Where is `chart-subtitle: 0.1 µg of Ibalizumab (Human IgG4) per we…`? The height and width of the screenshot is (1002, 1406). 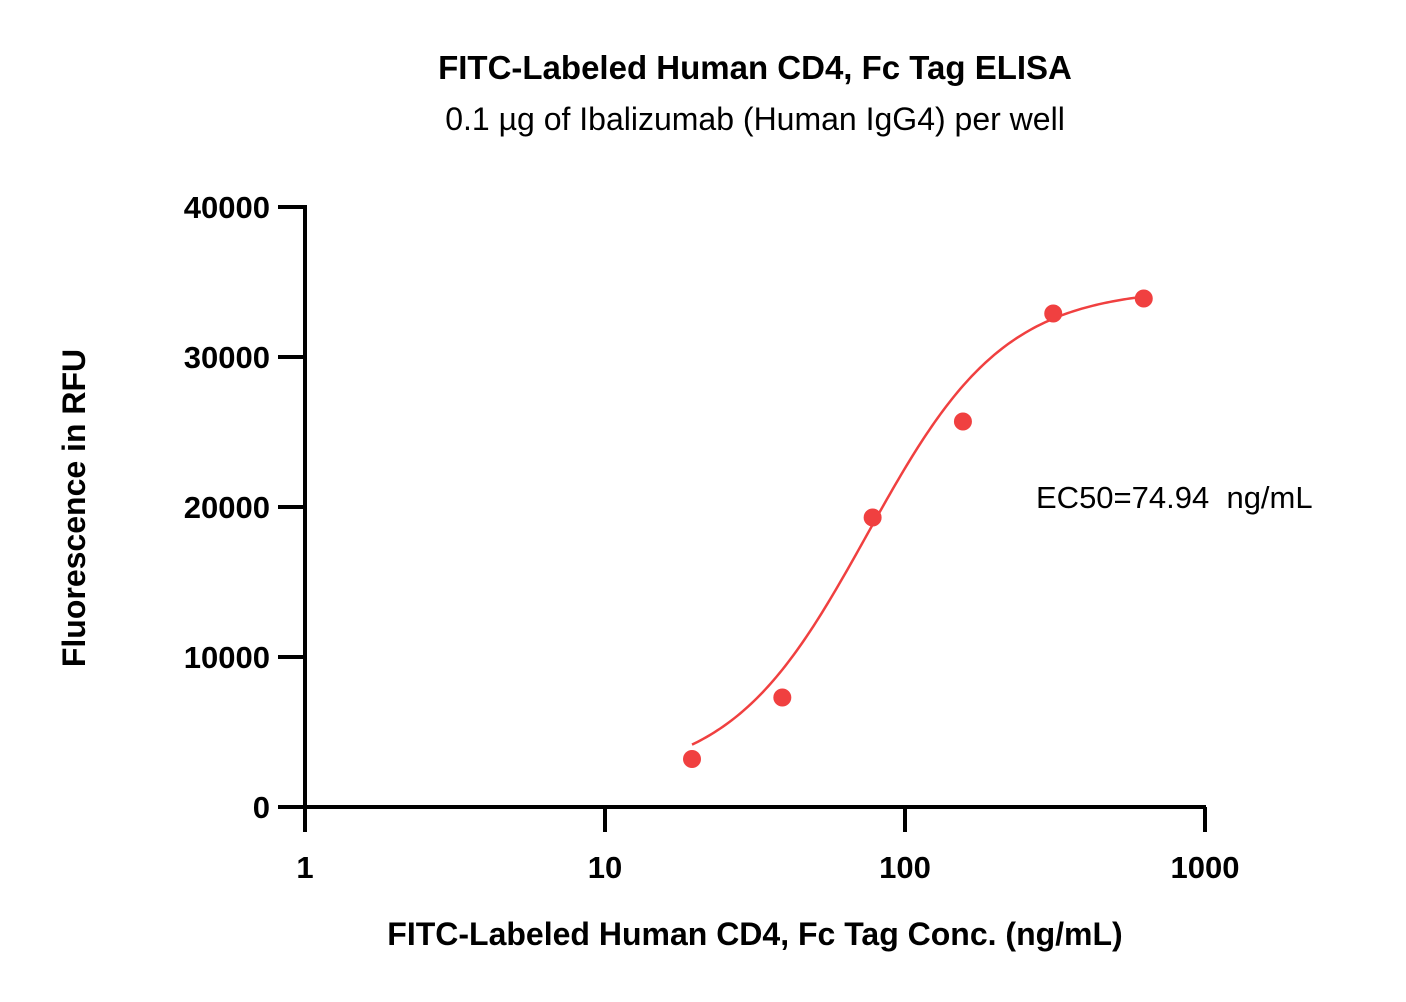 chart-subtitle: 0.1 µg of Ibalizumab (Human IgG4) per we… is located at coordinates (755, 119).